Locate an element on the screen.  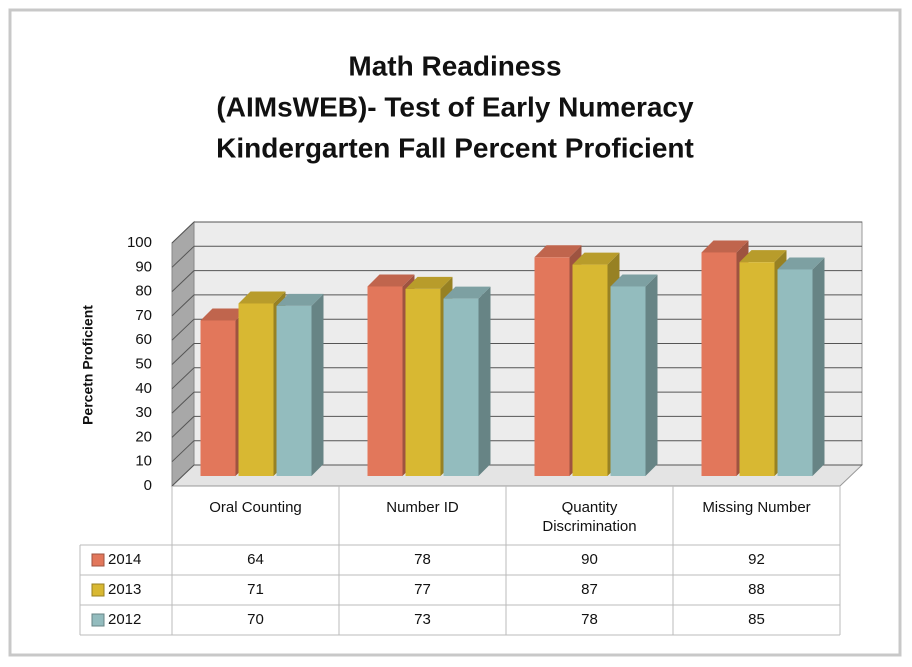
table-value: 70 is located at coordinates (255, 619).